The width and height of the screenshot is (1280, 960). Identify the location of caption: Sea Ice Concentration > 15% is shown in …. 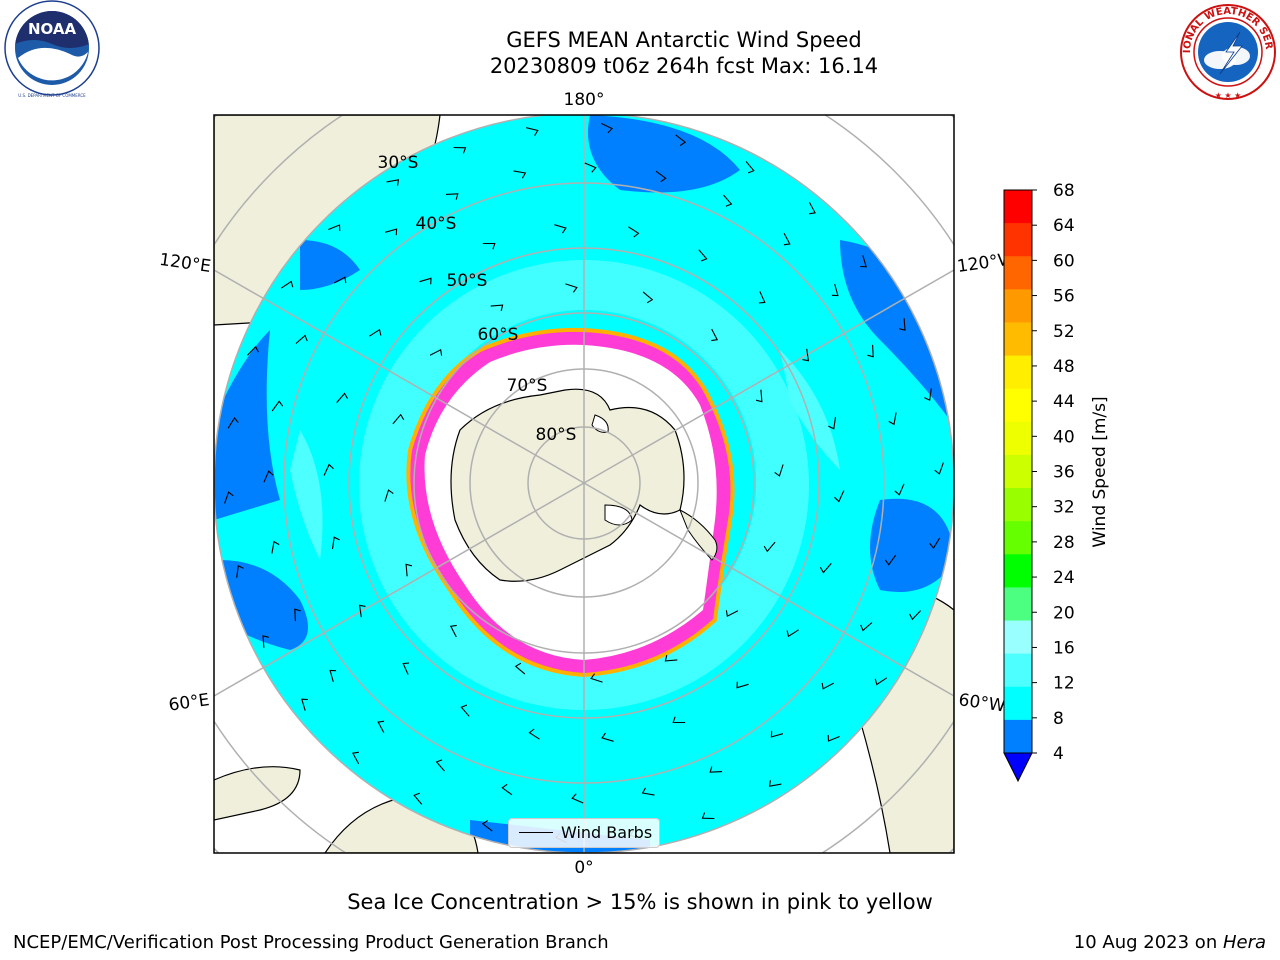
(640, 902).